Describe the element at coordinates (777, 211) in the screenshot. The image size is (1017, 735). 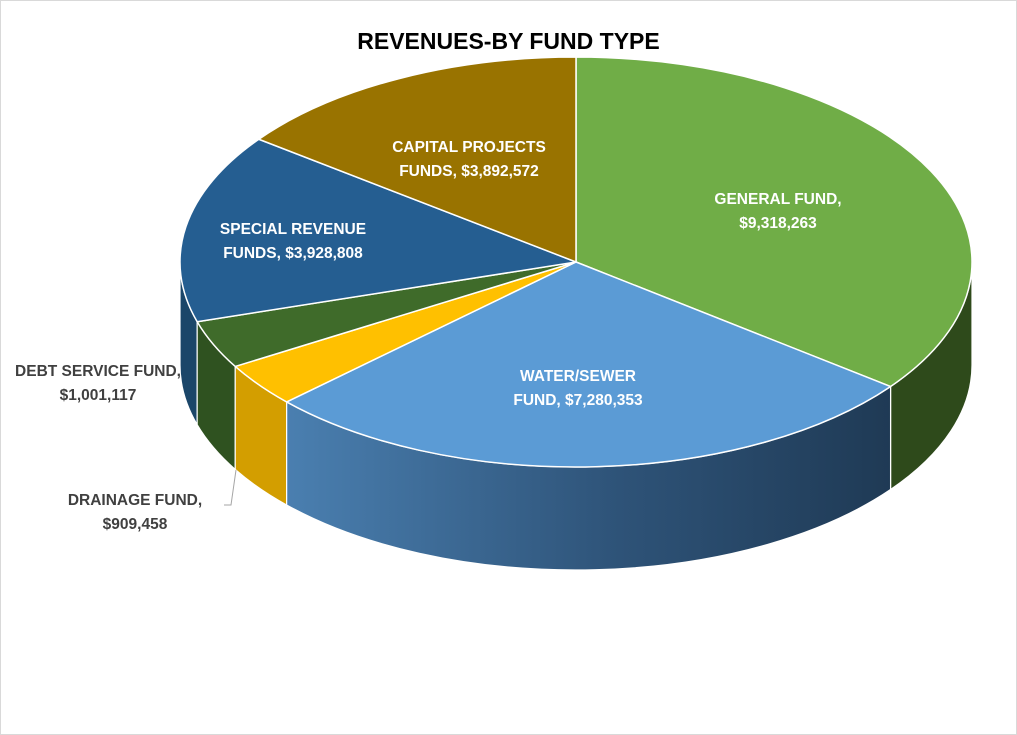
I see `slice-label-general-fund: GENERAL FUND, $9,318,263` at that location.